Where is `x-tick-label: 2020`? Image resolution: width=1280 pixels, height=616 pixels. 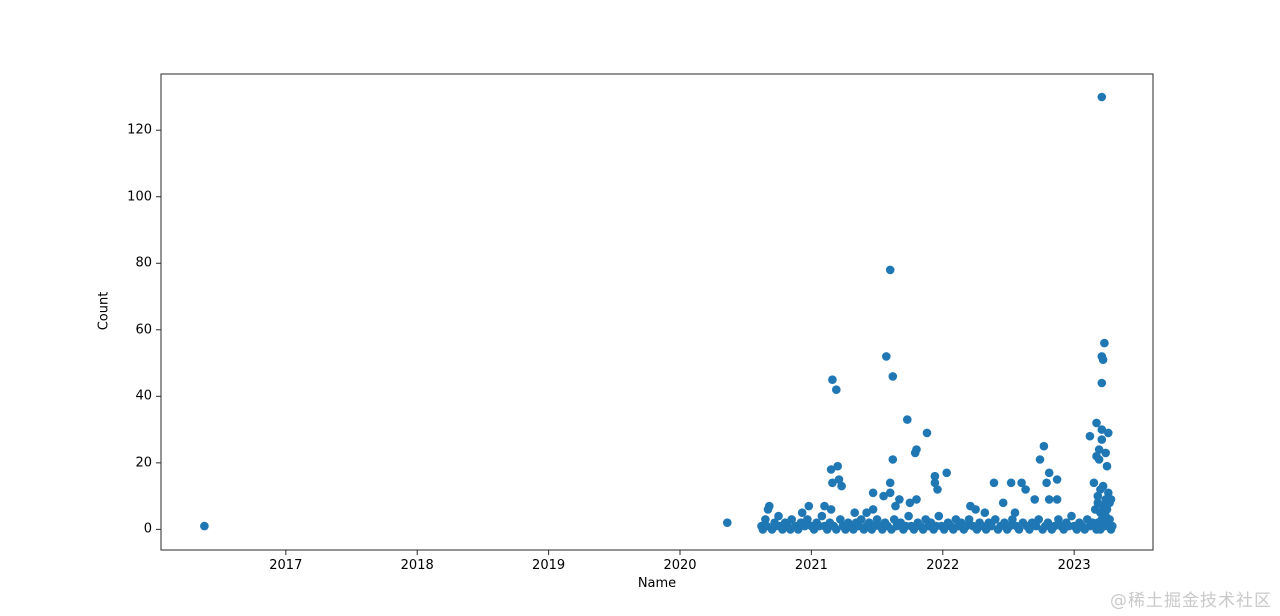
x-tick-label: 2020 is located at coordinates (680, 565).